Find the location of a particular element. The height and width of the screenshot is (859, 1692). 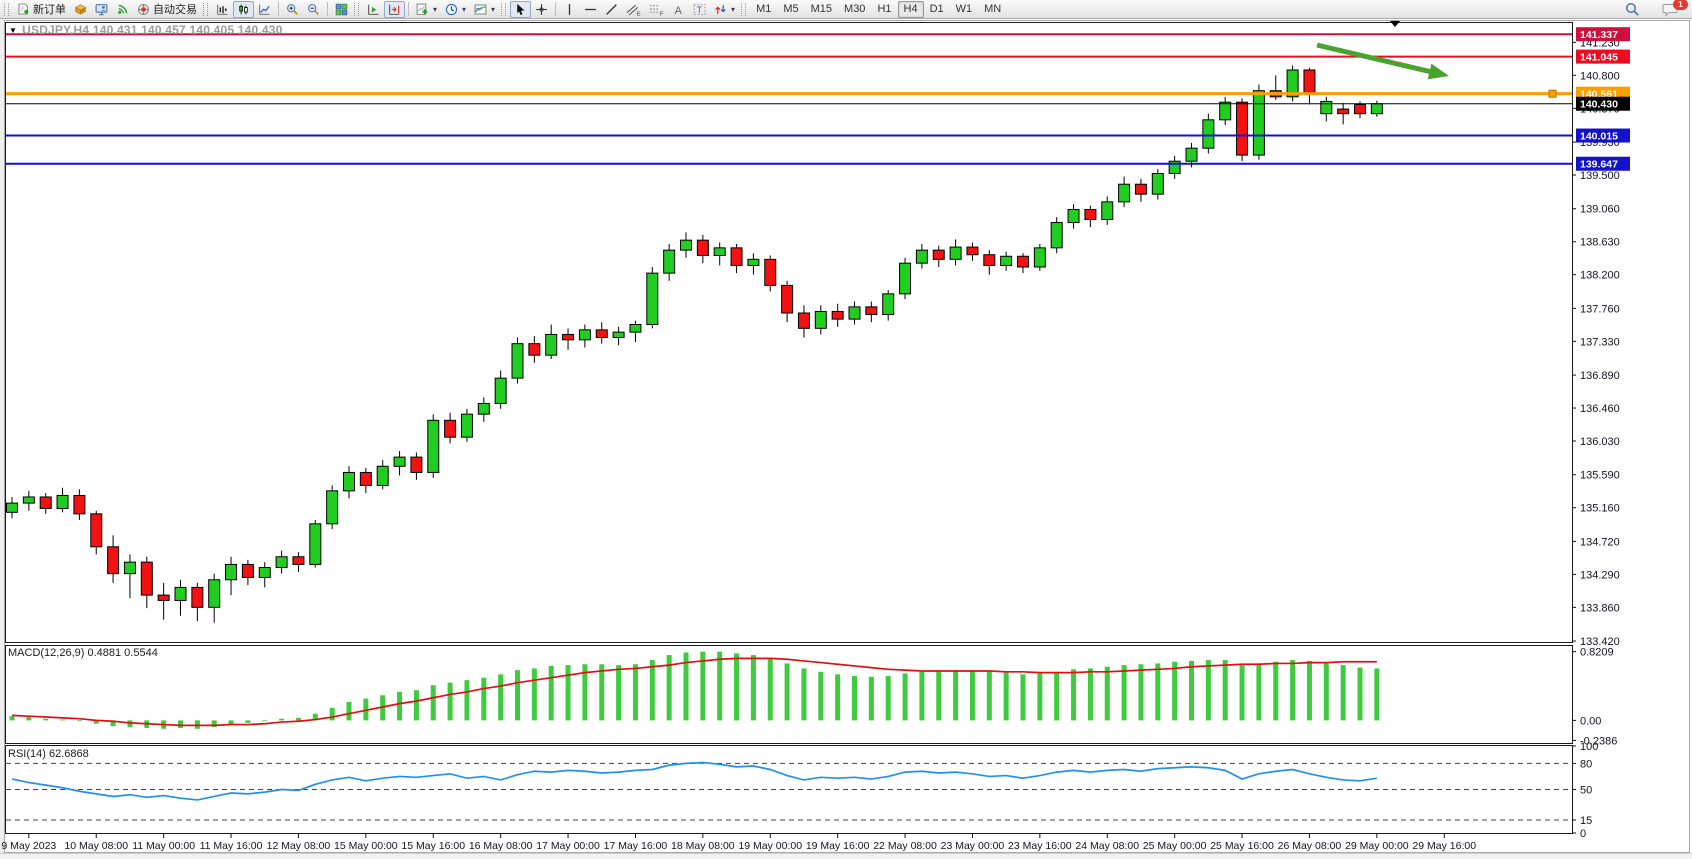

search-icon is located at coordinates (1632, 9).